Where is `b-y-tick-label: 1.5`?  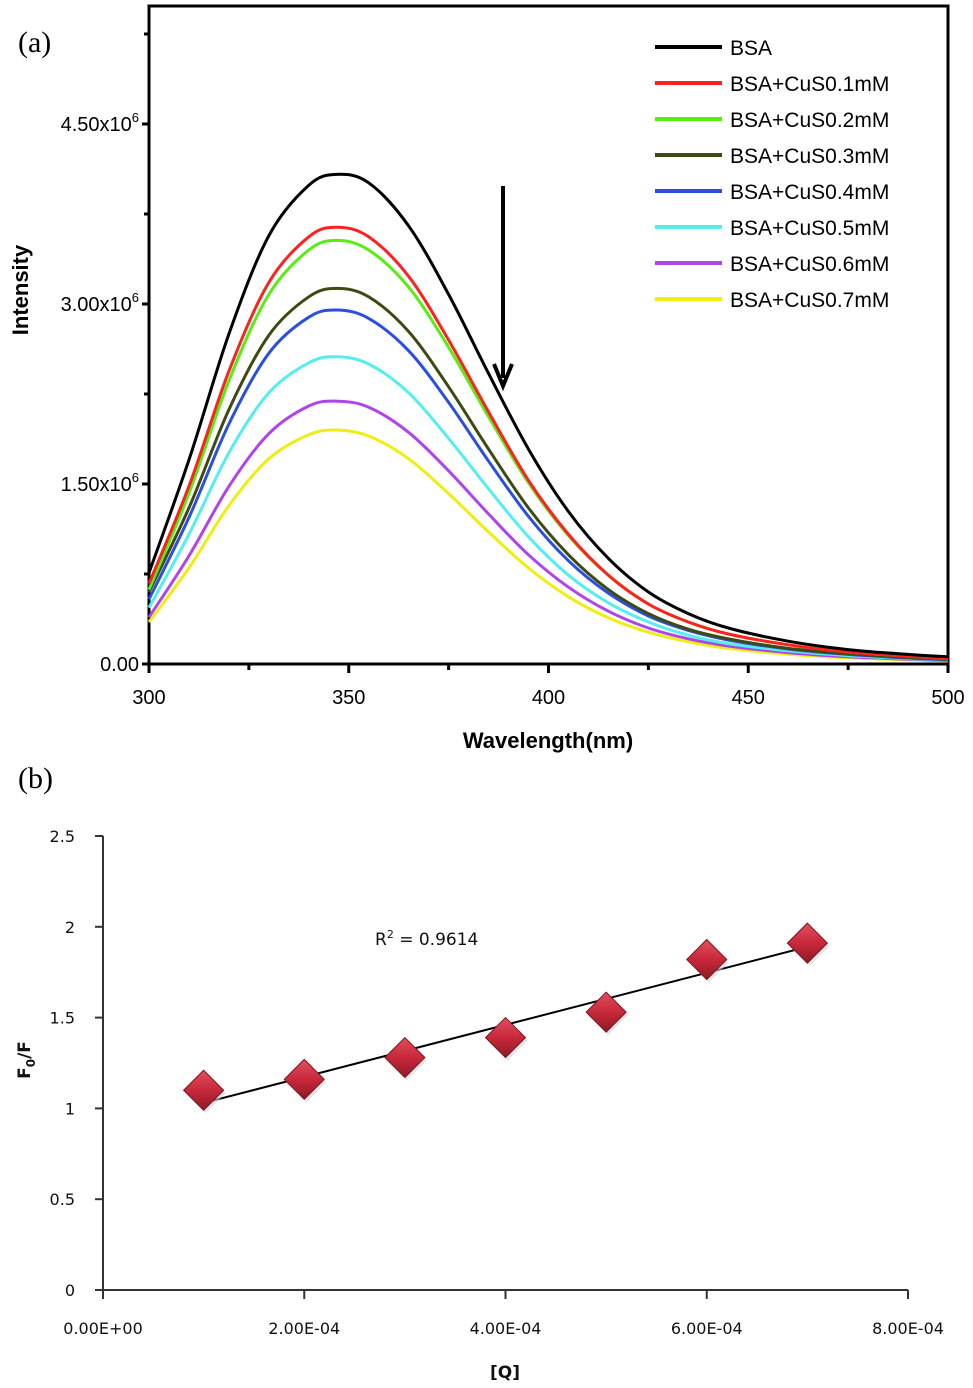 b-y-tick-label: 1.5 is located at coordinates (62, 1018).